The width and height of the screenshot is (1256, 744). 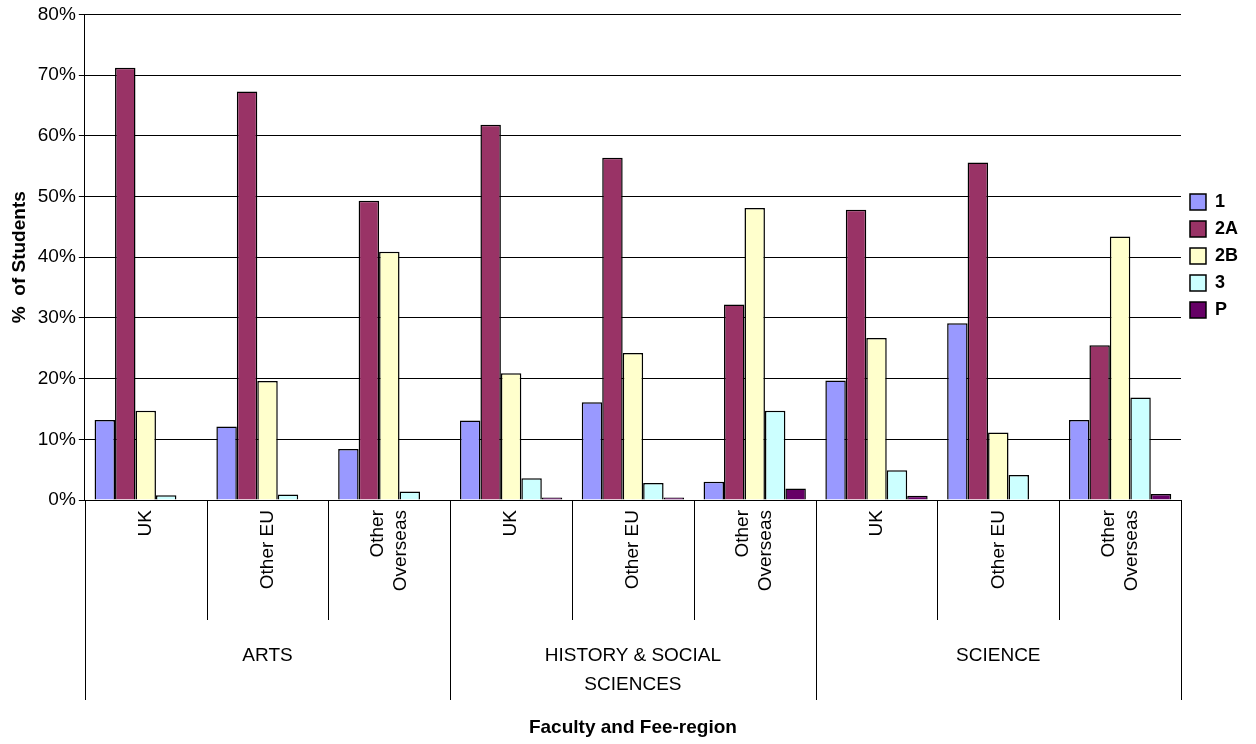 What do you see at coordinates (998, 655) in the screenshot?
I see `text: SCIENCE` at bounding box center [998, 655].